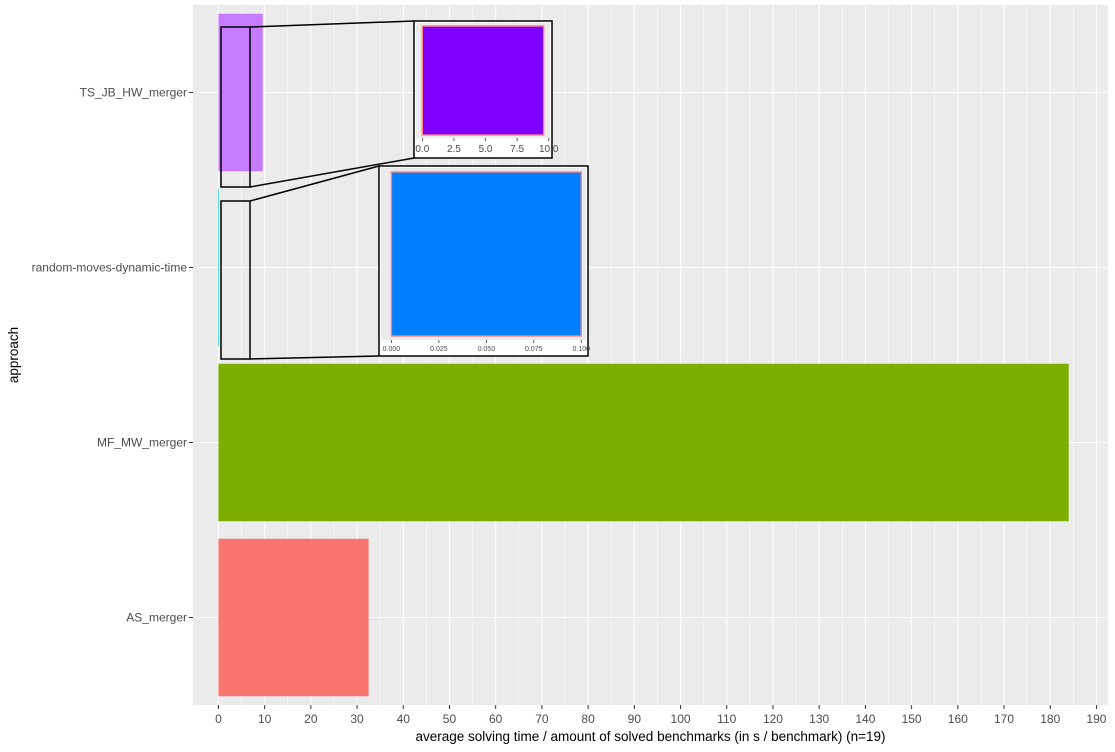 The width and height of the screenshot is (1115, 752). Describe the element at coordinates (422, 149) in the screenshot. I see `inset-tick-label: 0.0` at that location.